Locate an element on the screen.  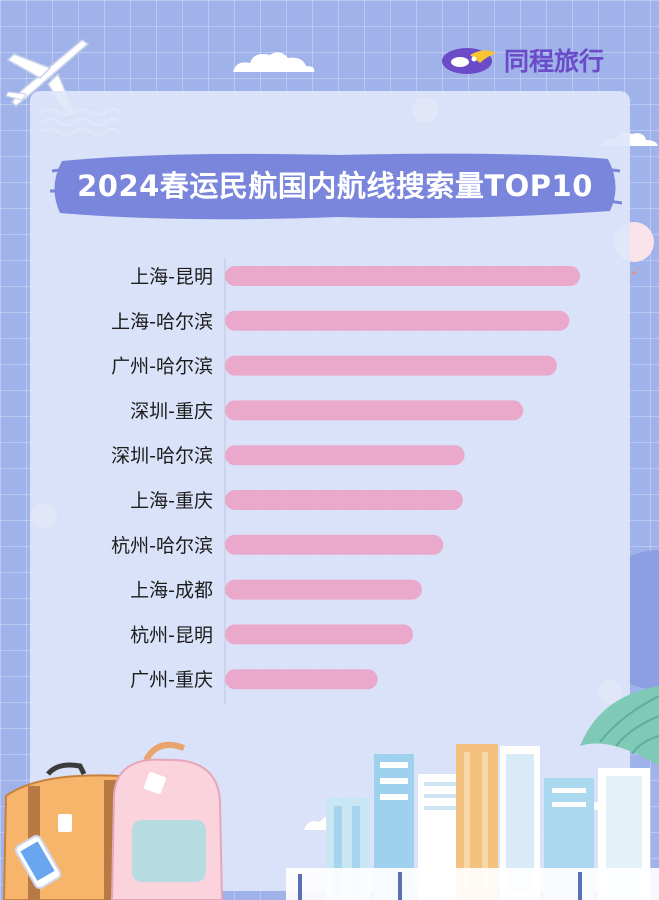
category-label-9: 杭州-昆明 is located at coordinates (171, 635).